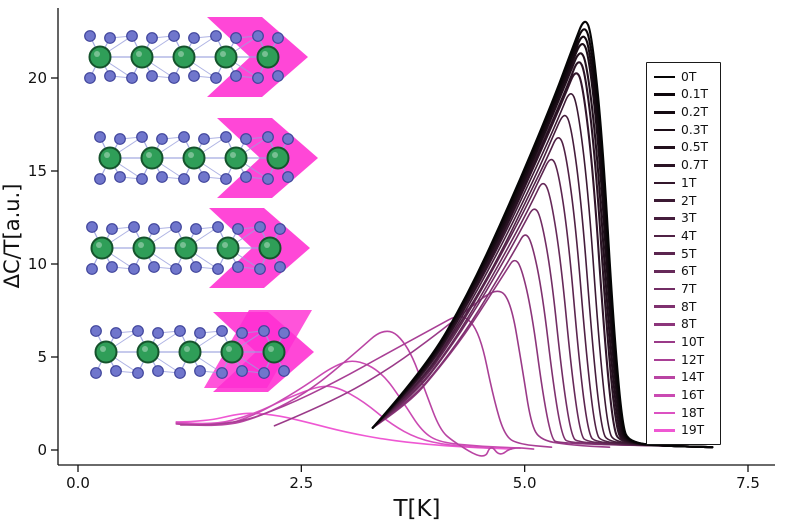 Image resolution: width=800 pixels, height=530 pixels. What do you see at coordinates (689, 253) in the screenshot?
I see `legend-label: 5T` at bounding box center [689, 253].